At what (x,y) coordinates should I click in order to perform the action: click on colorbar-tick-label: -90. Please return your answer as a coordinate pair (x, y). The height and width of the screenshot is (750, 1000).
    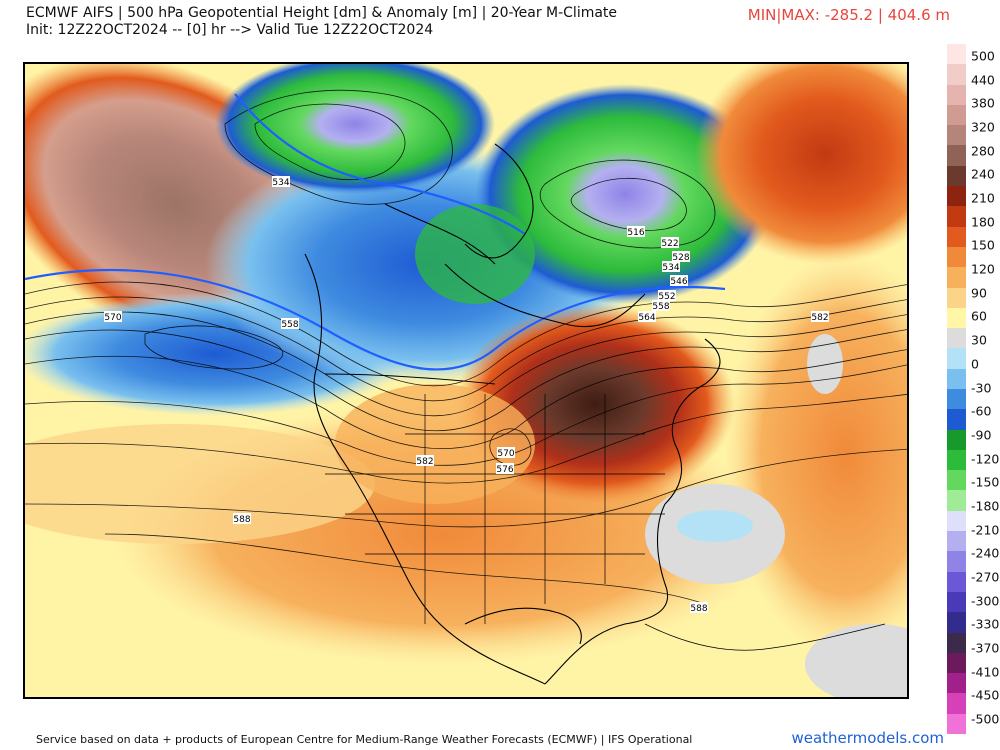
    Looking at the image, I should click on (981, 435).